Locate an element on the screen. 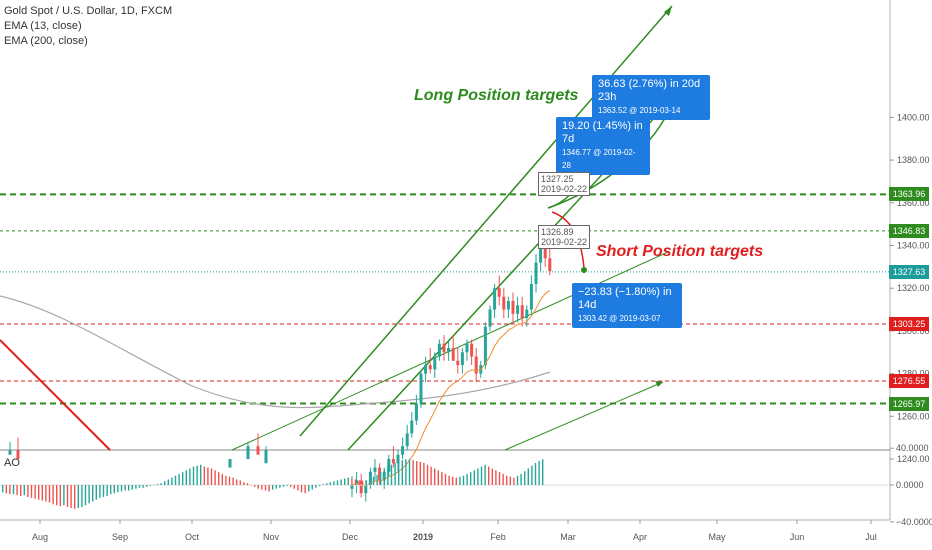  ema200-line is located at coordinates (275, 352).